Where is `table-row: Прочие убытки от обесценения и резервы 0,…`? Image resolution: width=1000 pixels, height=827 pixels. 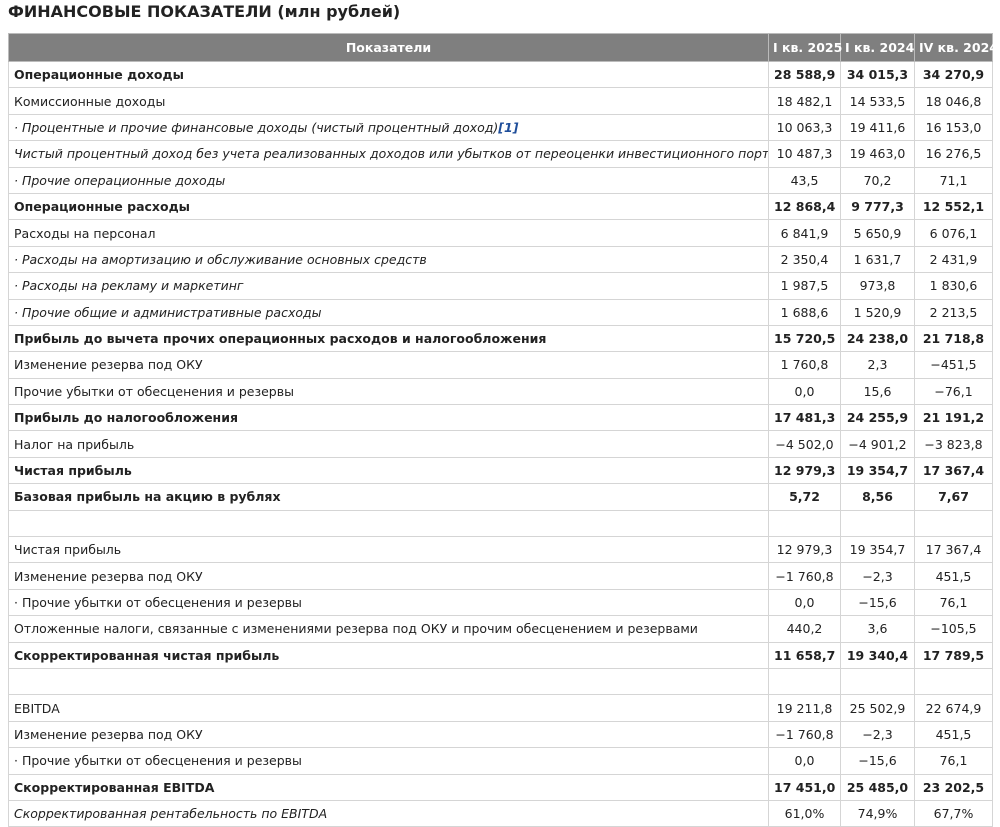
table-row: Прочие убытки от обесценения и резервы 0,… is located at coordinates (500, 391).